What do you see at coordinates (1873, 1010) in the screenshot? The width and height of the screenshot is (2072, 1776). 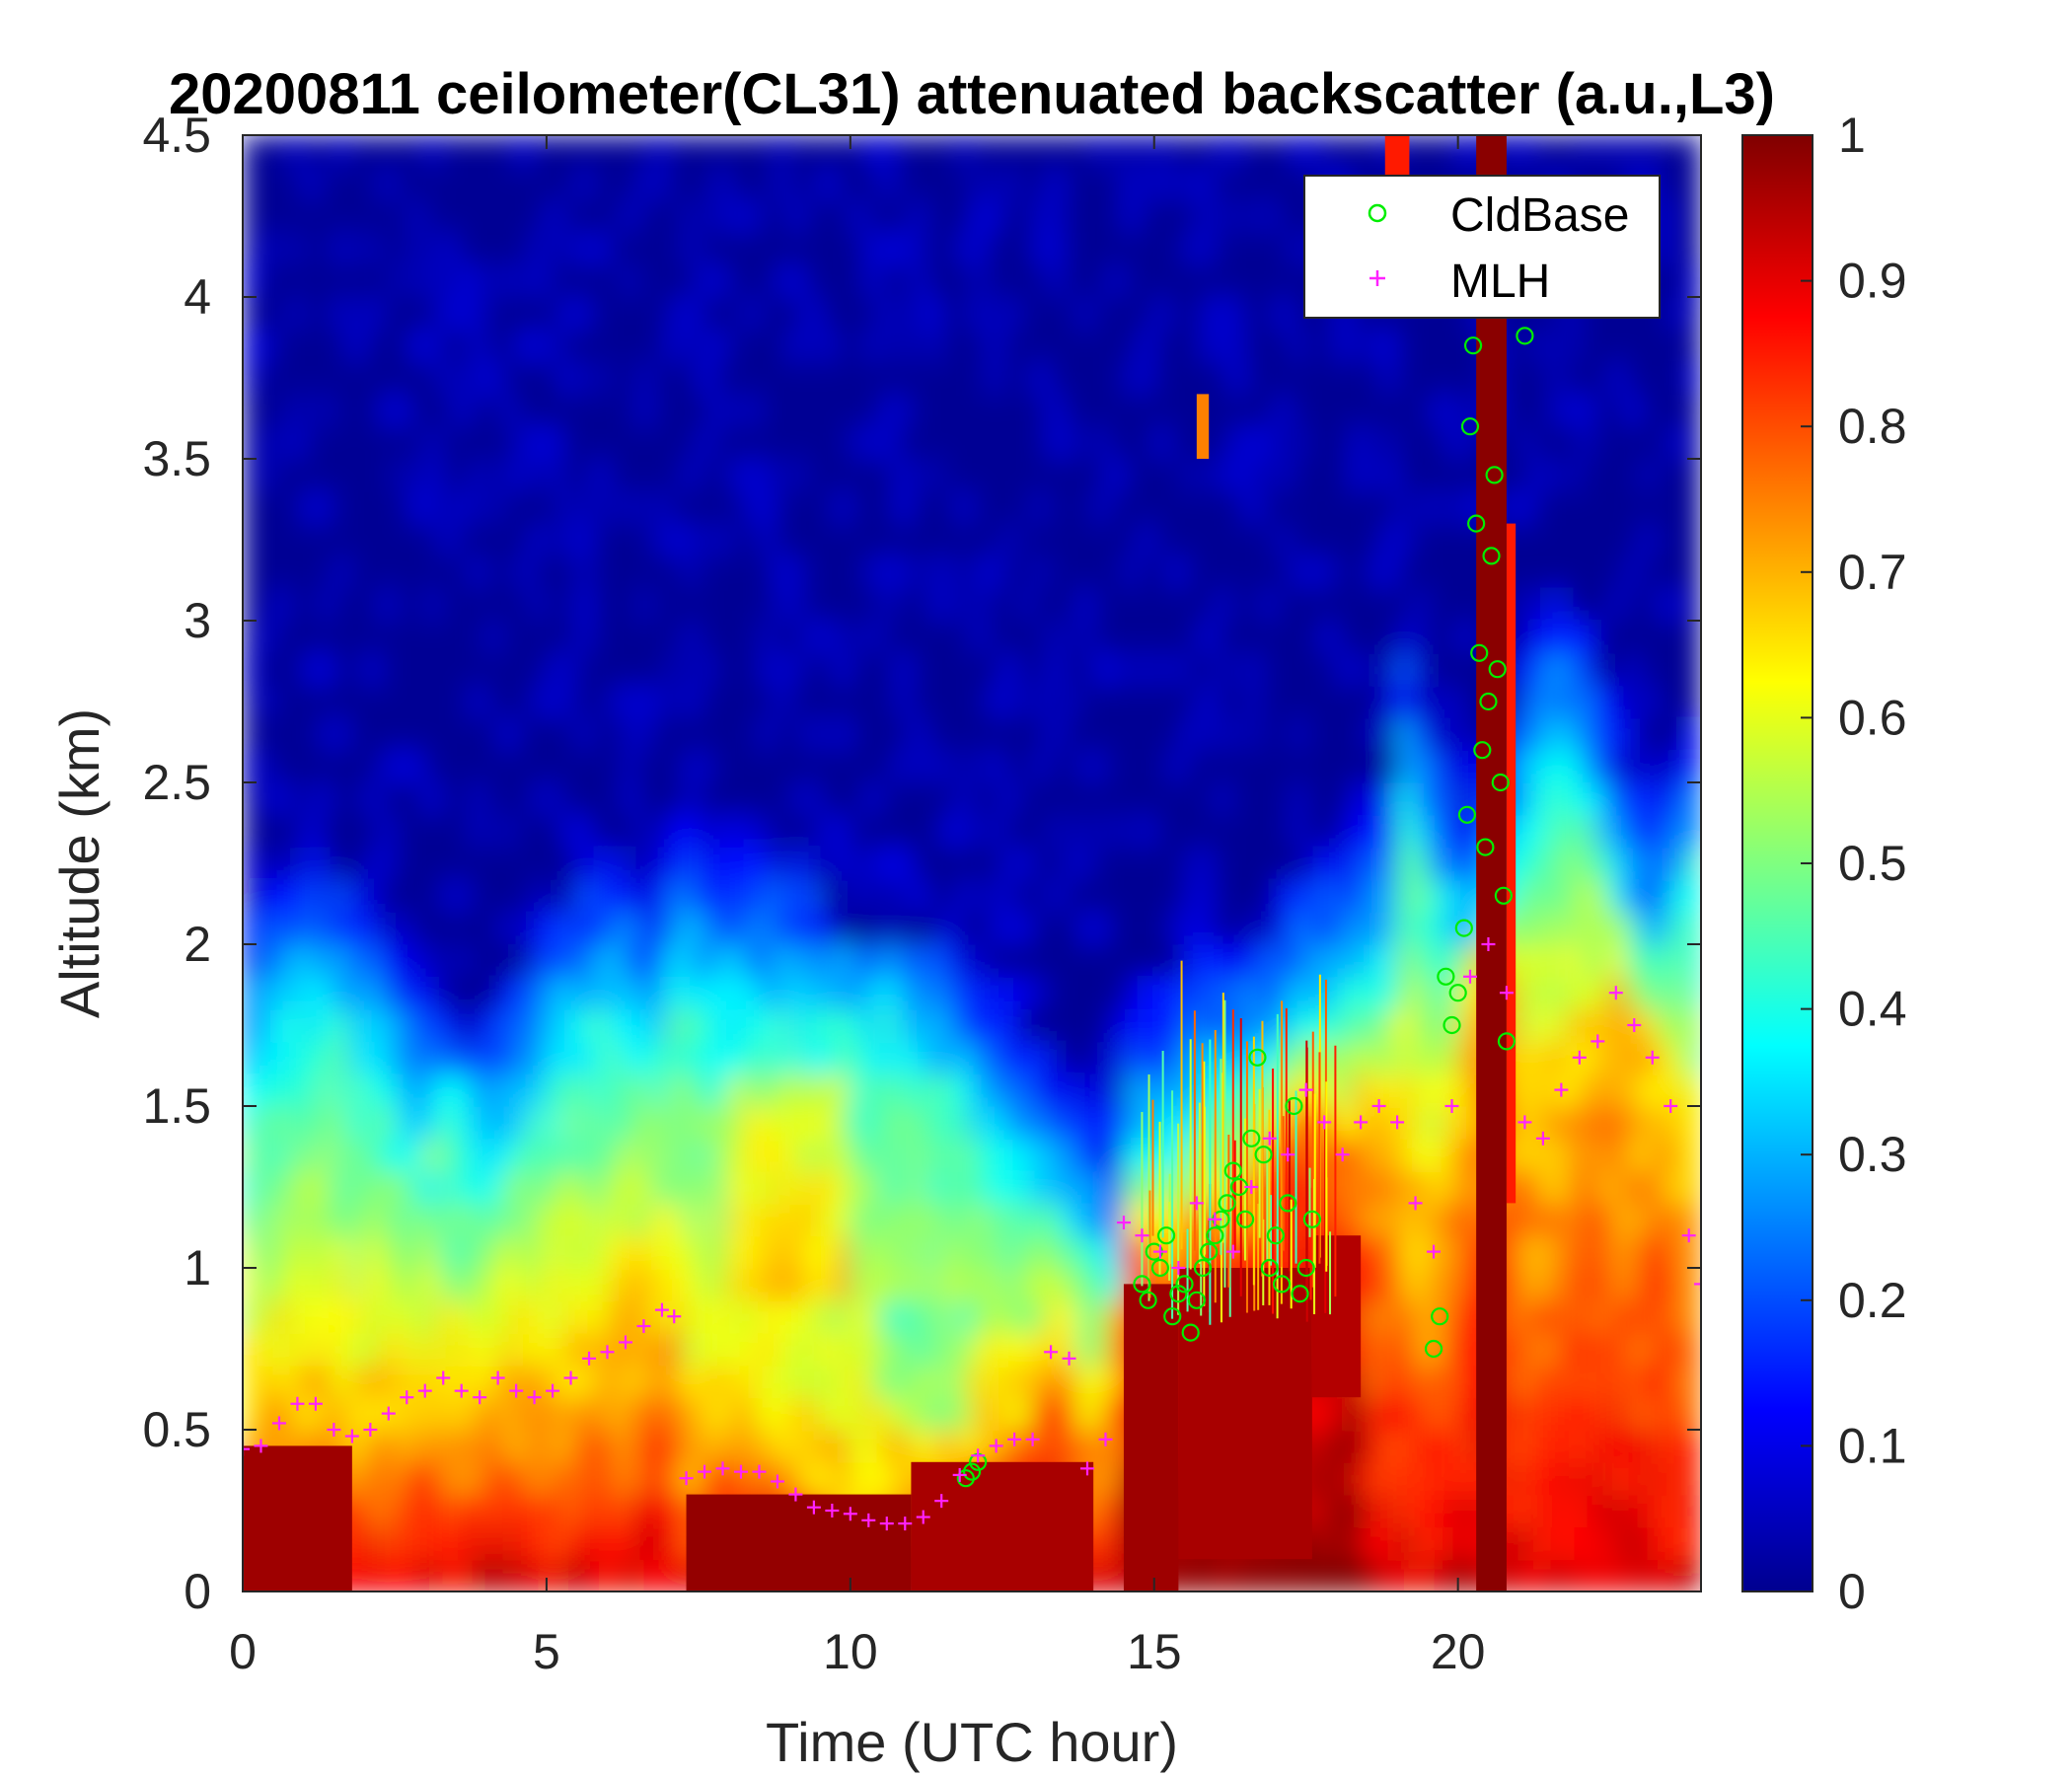 I see `colorbar-tick-label: 0.4` at bounding box center [1873, 1010].